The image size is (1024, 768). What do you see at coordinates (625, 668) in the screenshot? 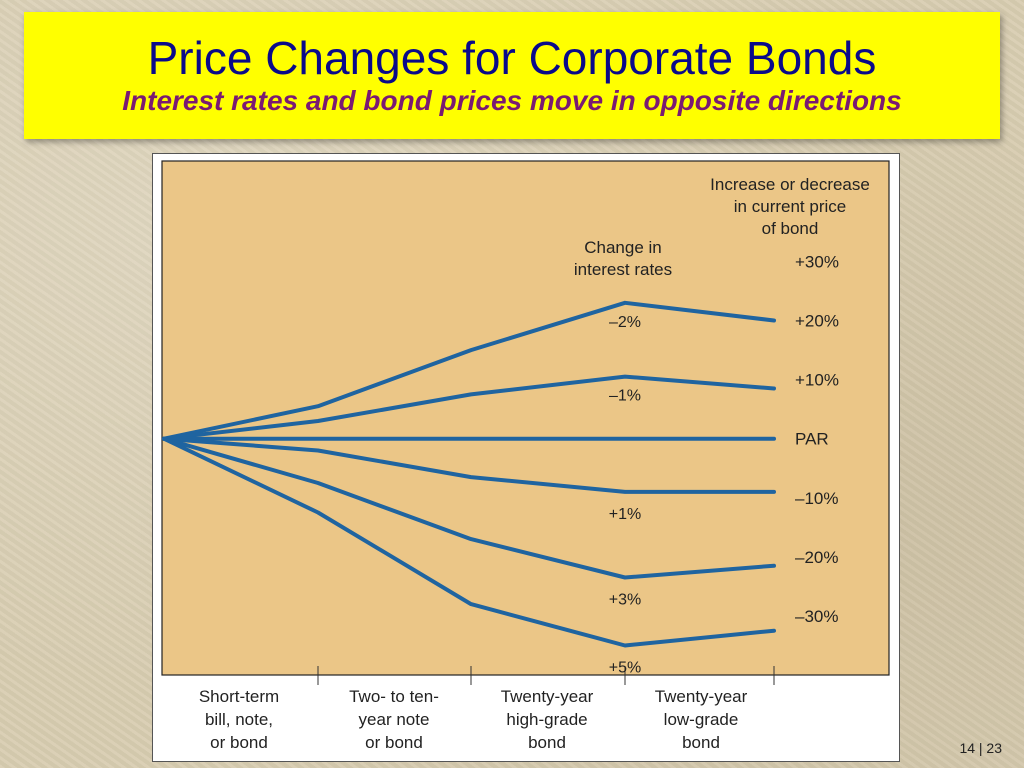
I see `series-label-6: +5%` at bounding box center [625, 668].